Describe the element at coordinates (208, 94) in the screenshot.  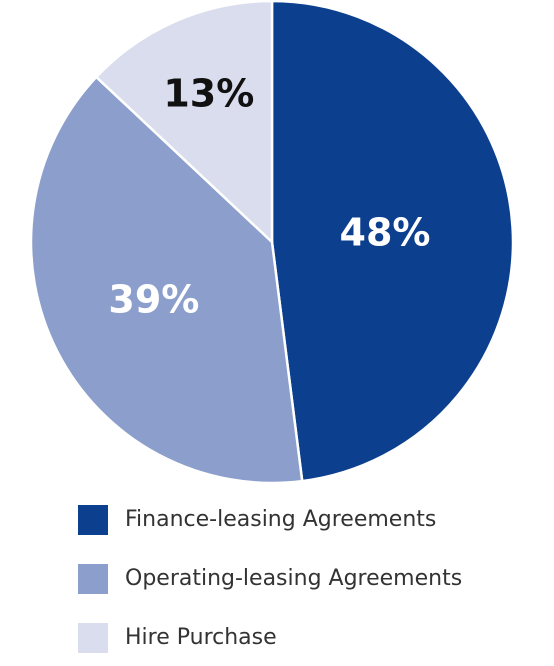
I see `value-label: 13%` at that location.